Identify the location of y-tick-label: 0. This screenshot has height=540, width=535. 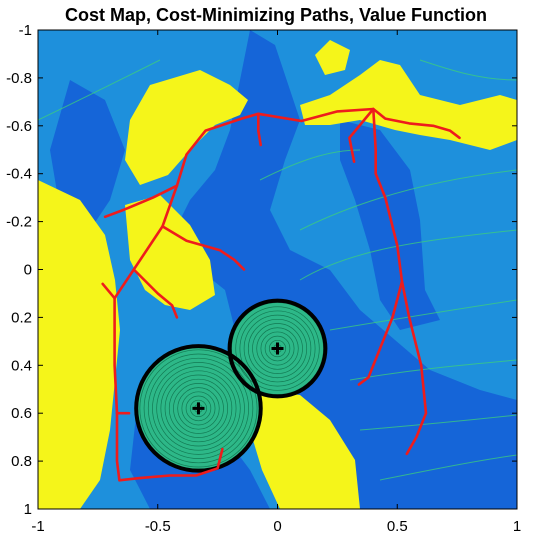
(28, 270).